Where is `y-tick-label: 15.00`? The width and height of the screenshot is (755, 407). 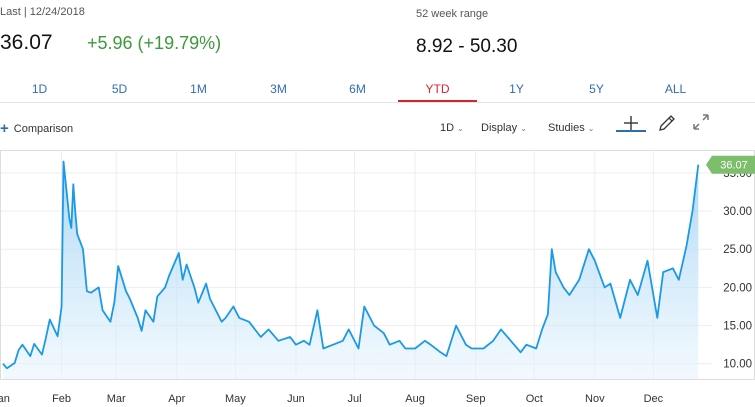 y-tick-label: 15.00 is located at coordinates (737, 327).